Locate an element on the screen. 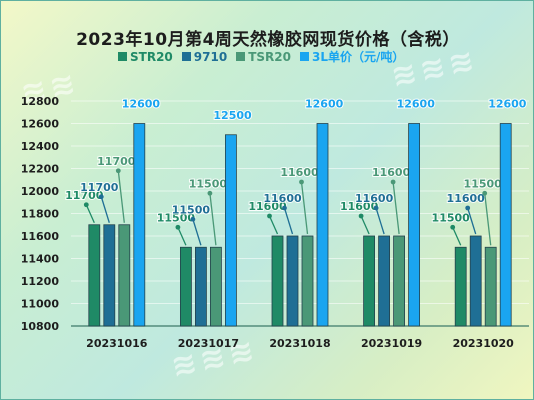 The height and width of the screenshot is (400, 534). y-tick-label: 11000 is located at coordinates (40, 304).